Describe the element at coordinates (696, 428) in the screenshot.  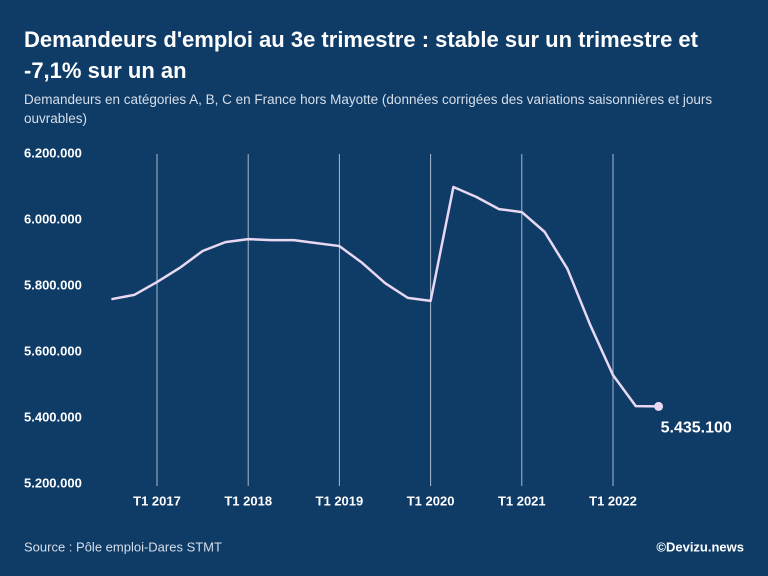
I see `value-label: 5.435.100` at that location.